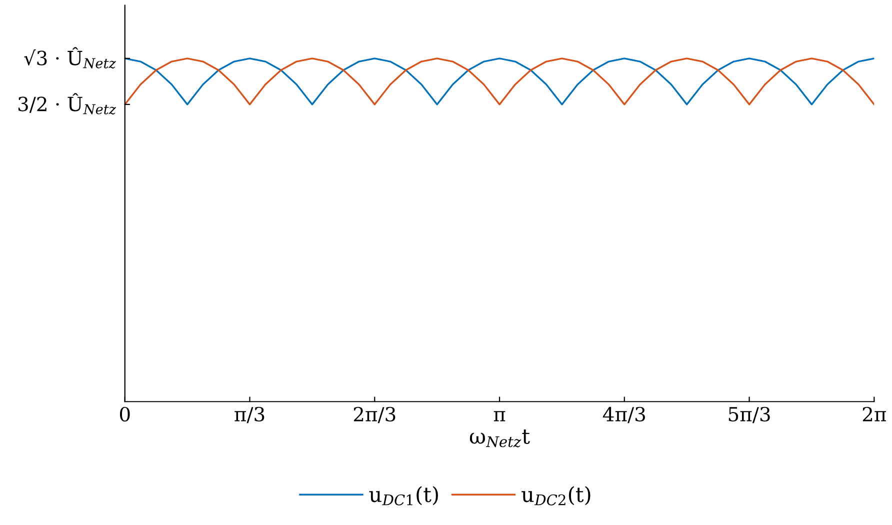 This screenshot has height=525, width=892. What do you see at coordinates (67, 103) in the screenshot?
I see `text: 3/2 · Û$_{Netz}$` at bounding box center [67, 103].